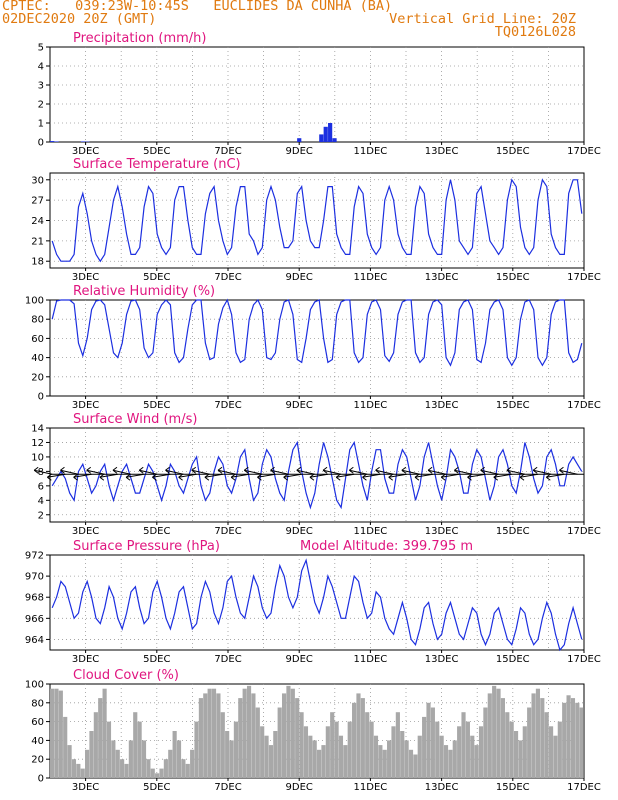 This screenshot has width=618, height=800. Describe the element at coordinates (513, 277) in the screenshot. I see `temp-xtick-label: 15DEC` at that location.